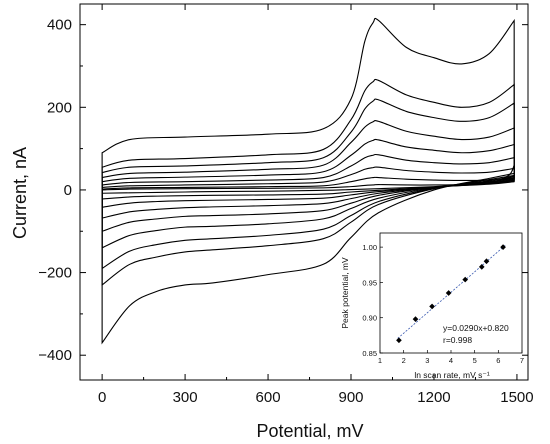 The image size is (550, 444). What do you see at coordinates (457, 340) in the screenshot?
I see `inset-annotation-r: r=0.998` at bounding box center [457, 340].